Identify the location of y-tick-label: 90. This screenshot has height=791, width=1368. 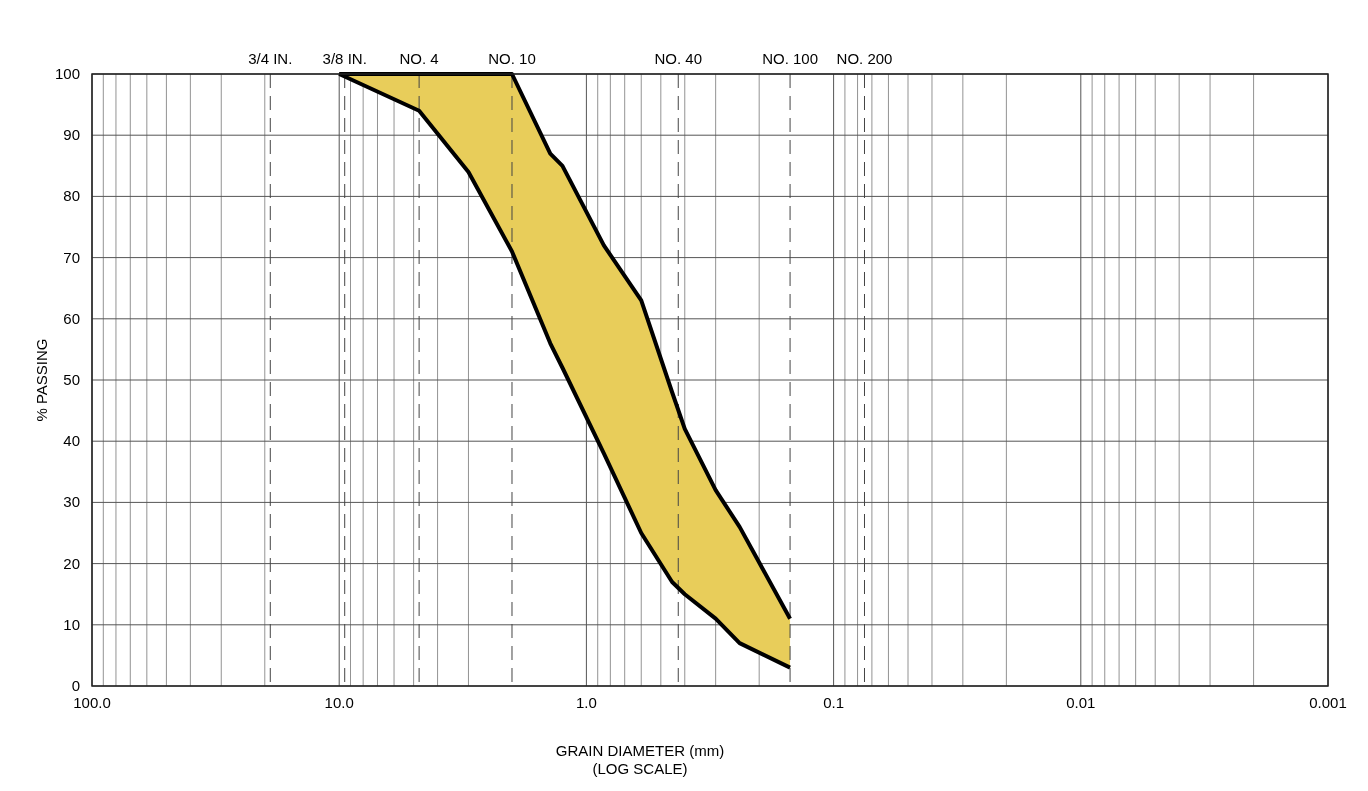
(71, 135).